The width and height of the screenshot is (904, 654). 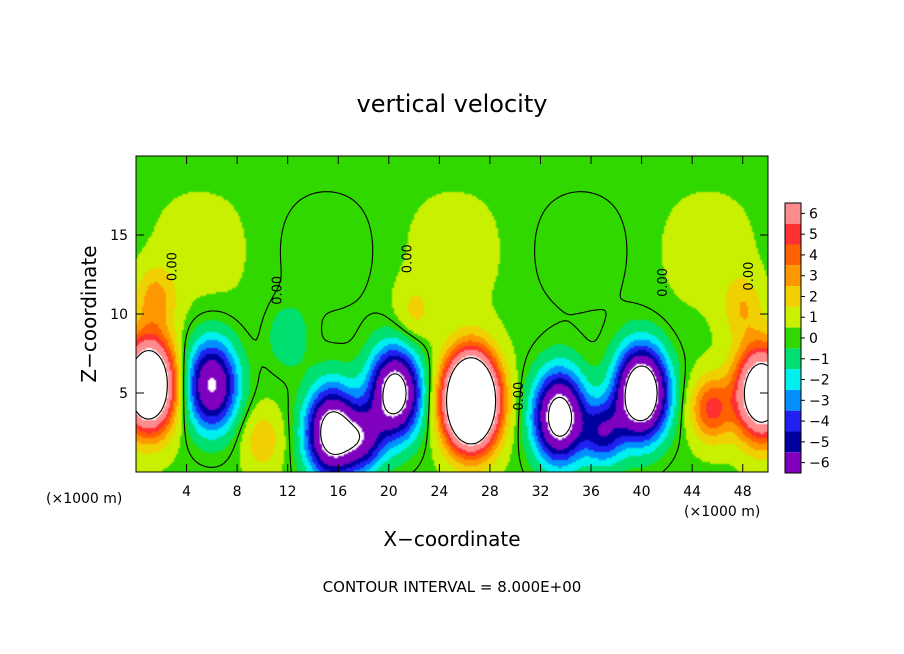 What do you see at coordinates (813, 297) in the screenshot?
I see `colorbar-label: 2` at bounding box center [813, 297].